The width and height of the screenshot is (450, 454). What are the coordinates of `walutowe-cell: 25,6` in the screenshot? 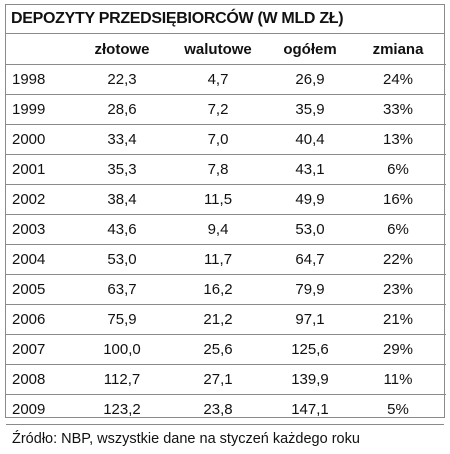 It's located at (218, 349).